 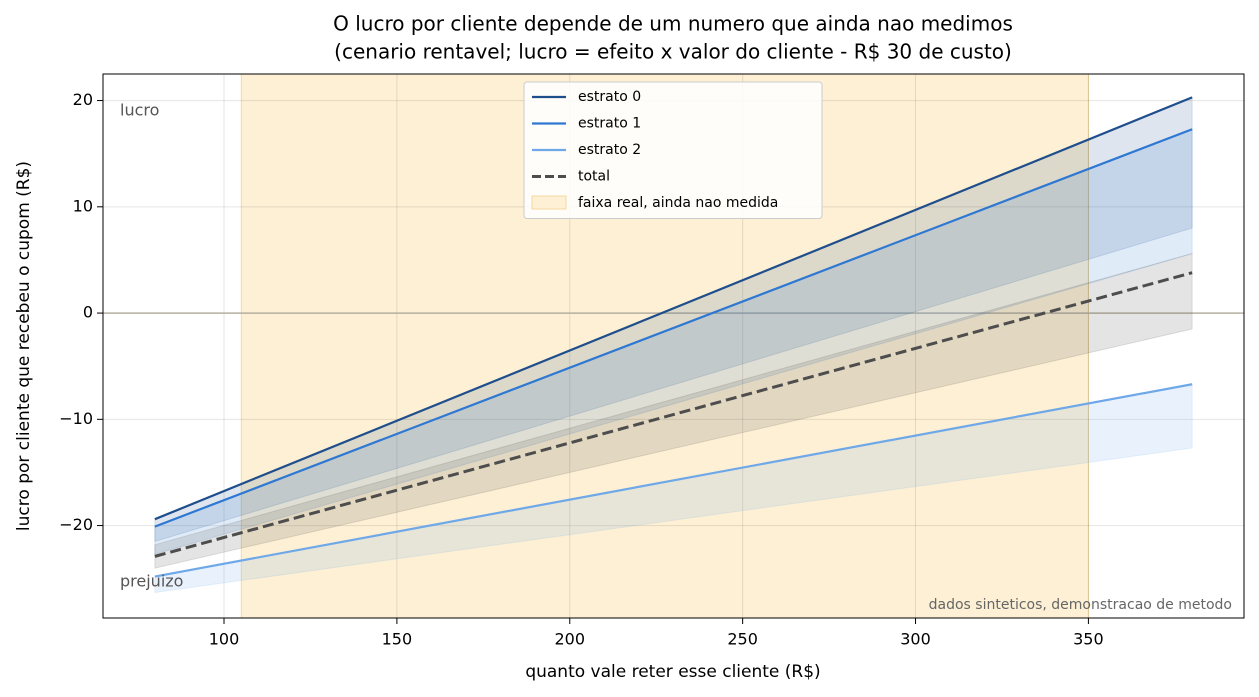 What do you see at coordinates (83, 99) in the screenshot?
I see `y-tick-label: 20` at bounding box center [83, 99].